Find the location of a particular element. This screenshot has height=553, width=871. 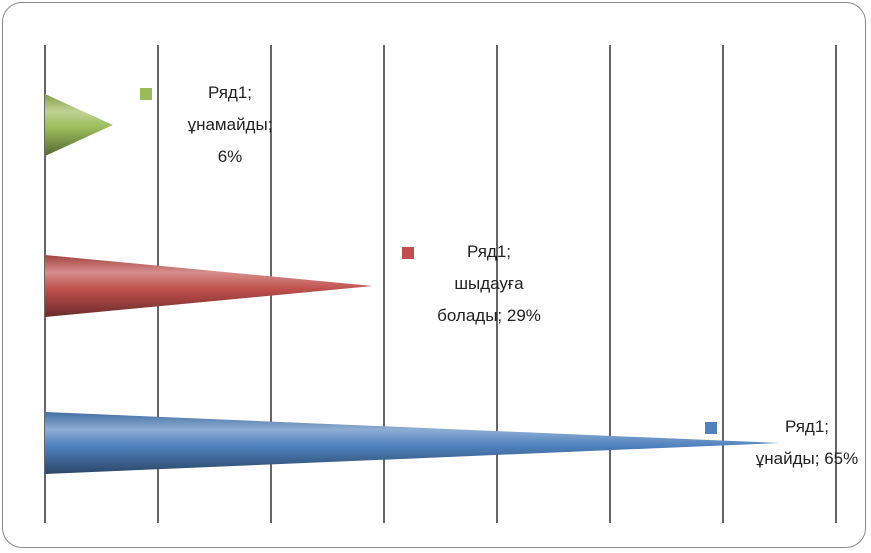

data-label: ұнайды; 65% is located at coordinates (807, 458).